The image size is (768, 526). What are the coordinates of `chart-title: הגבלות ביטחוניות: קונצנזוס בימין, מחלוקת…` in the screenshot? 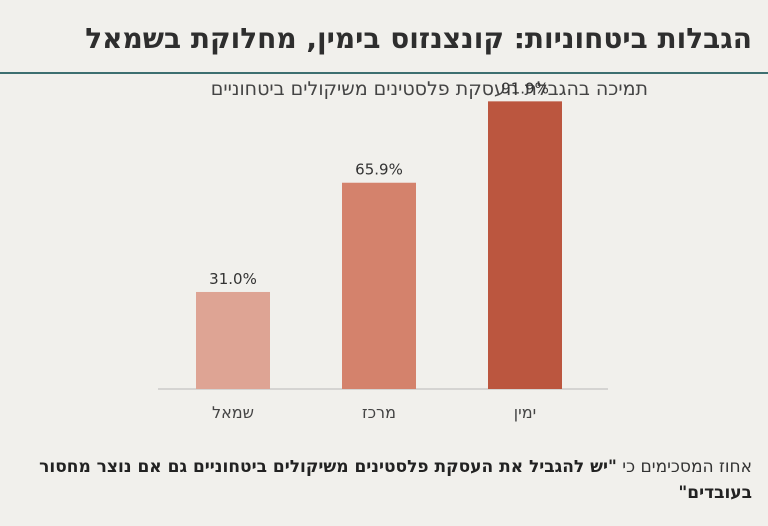 It's located at (418, 38).